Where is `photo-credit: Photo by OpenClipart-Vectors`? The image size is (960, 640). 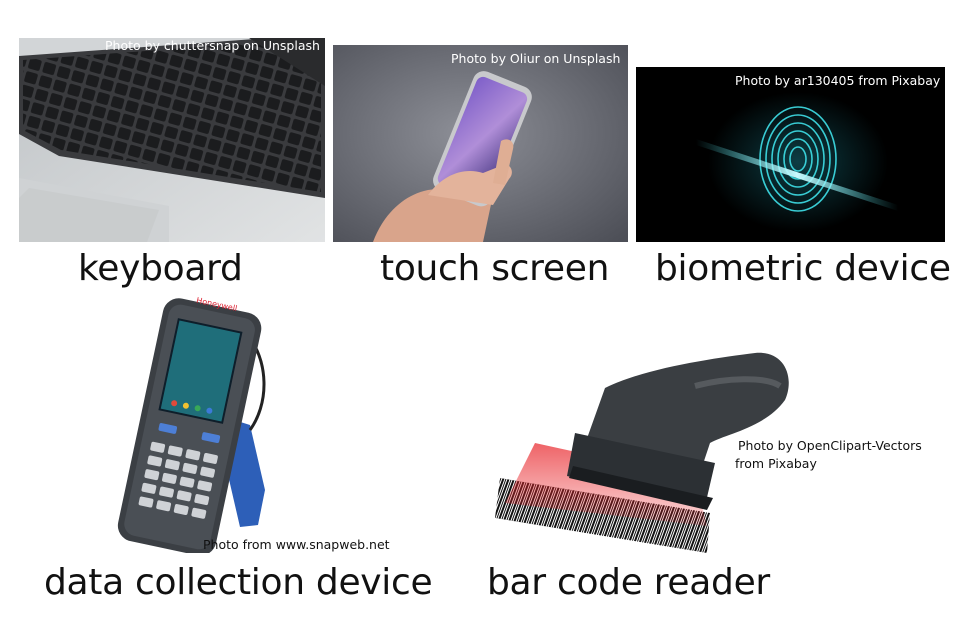 photo-credit: Photo by OpenClipart-Vectors is located at coordinates (830, 445).